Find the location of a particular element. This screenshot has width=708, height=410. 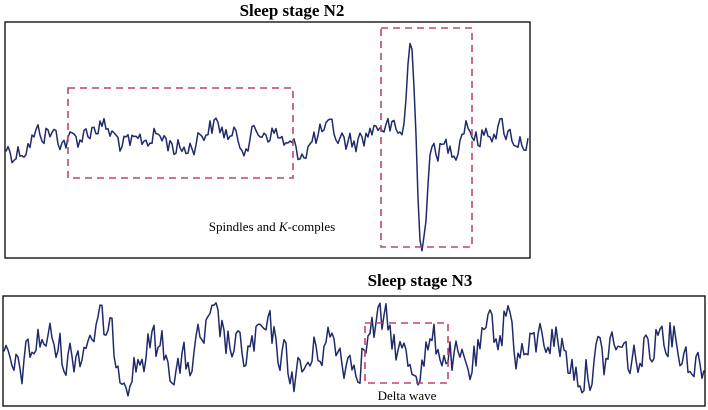

annotation-text: Spindles and is located at coordinates (244, 226).